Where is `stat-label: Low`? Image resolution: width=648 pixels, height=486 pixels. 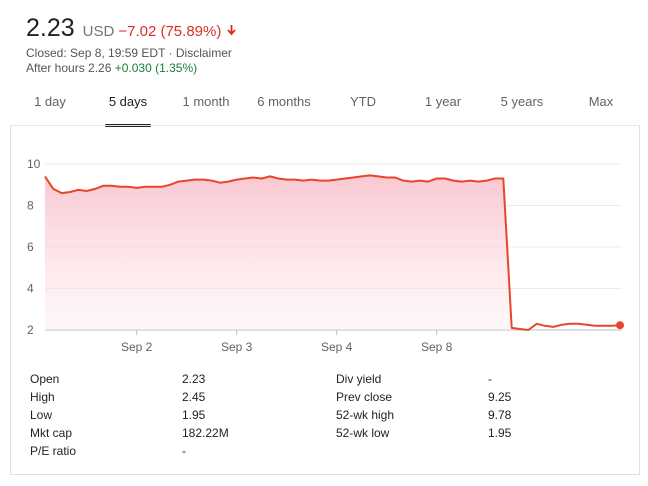
stat-label: Low is located at coordinates (41, 415).